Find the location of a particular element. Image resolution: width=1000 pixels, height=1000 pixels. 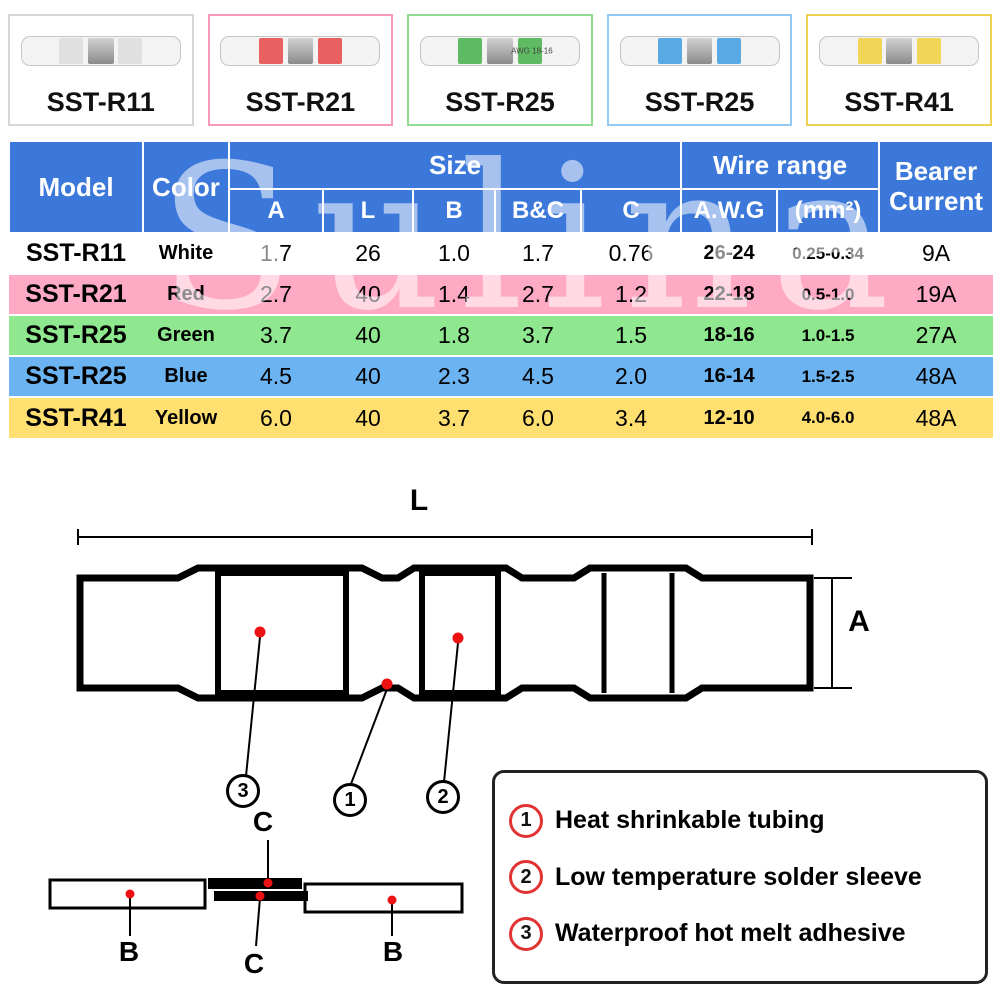

cell-model: SST-R25 is located at coordinates (76, 335).